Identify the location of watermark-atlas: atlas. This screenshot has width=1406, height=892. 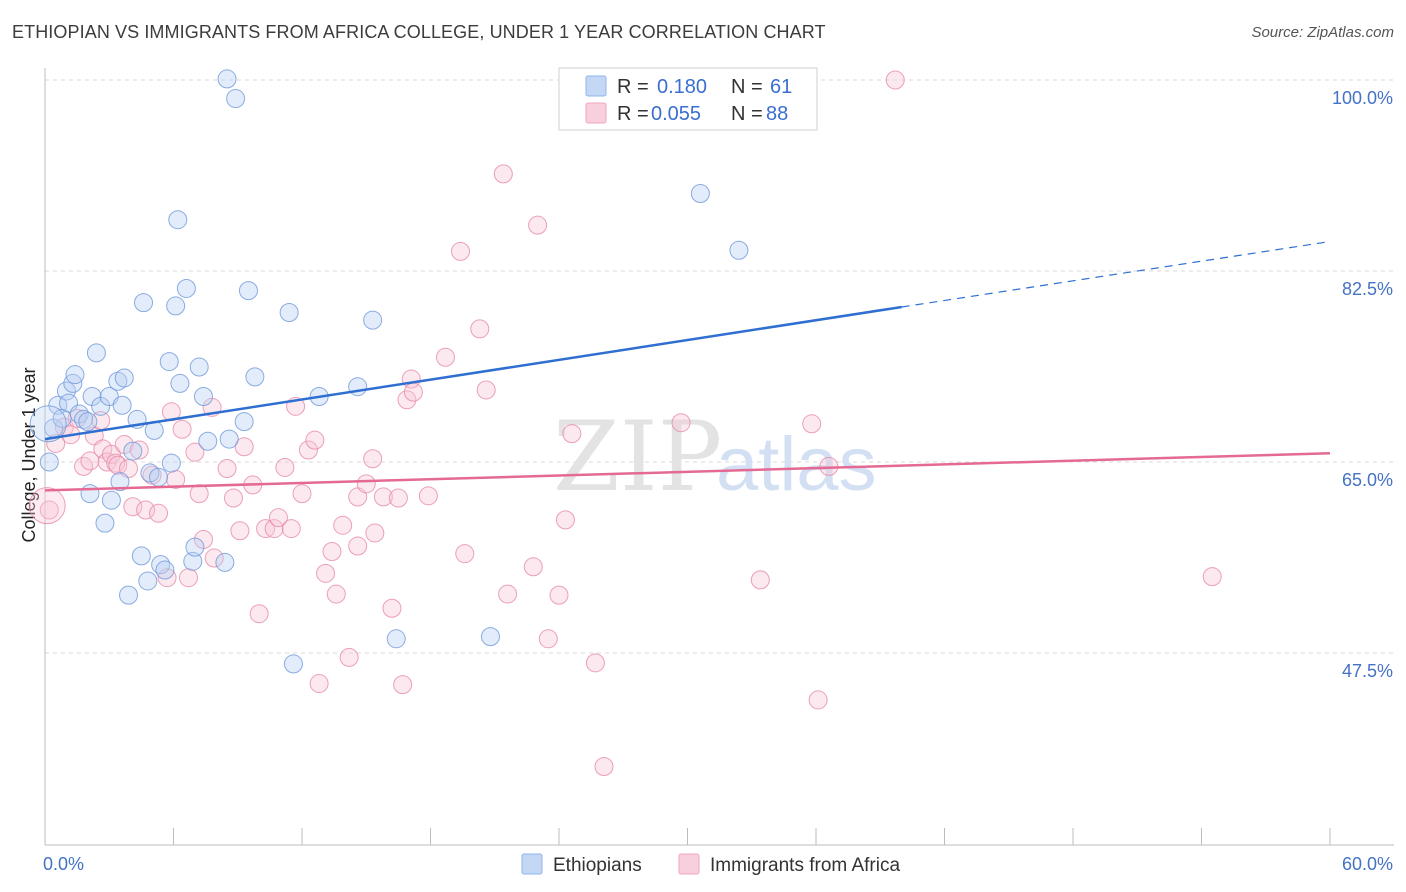
(796, 464).